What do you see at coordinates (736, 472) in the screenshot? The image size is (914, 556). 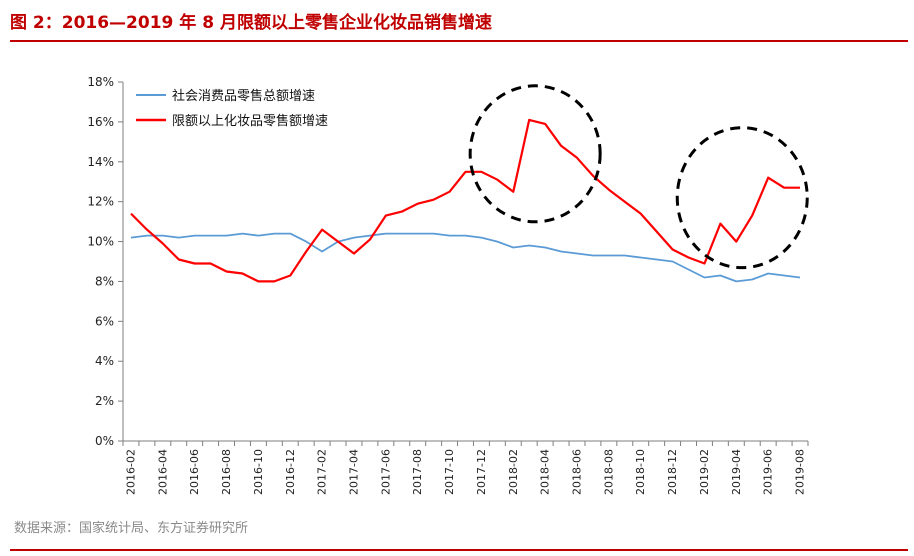 I see `x-tick-label: 2019-04` at bounding box center [736, 472].